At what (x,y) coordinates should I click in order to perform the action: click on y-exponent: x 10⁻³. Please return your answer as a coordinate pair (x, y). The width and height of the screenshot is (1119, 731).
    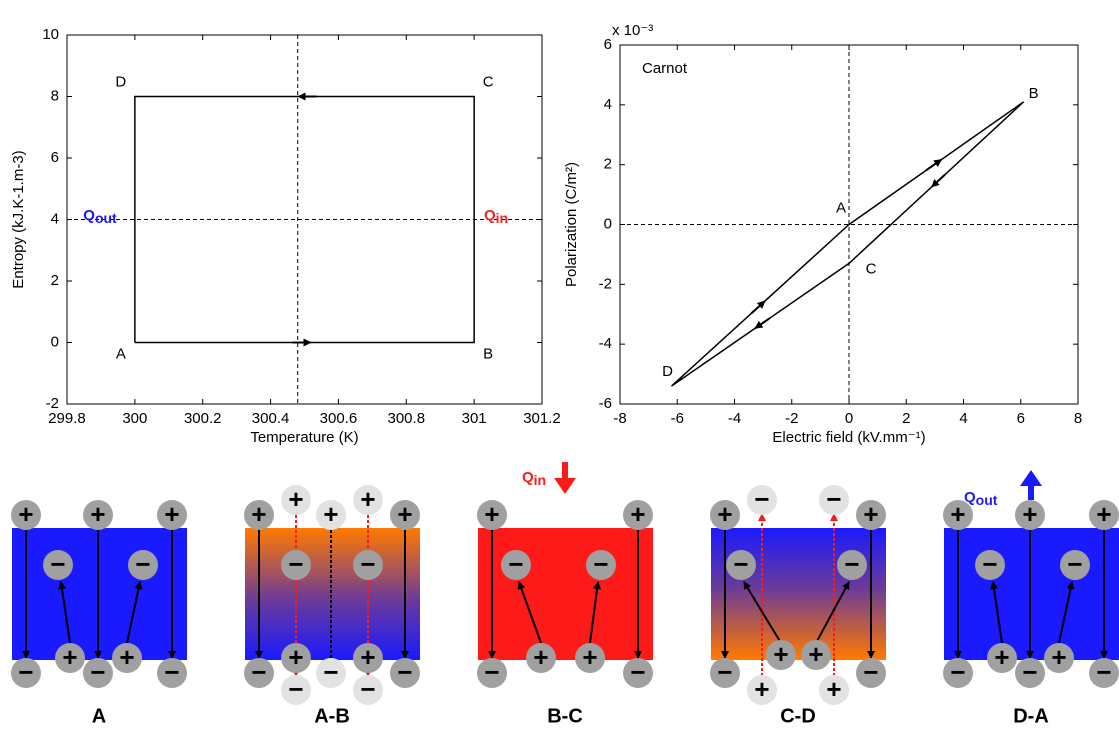
    Looking at the image, I should click on (632, 30).